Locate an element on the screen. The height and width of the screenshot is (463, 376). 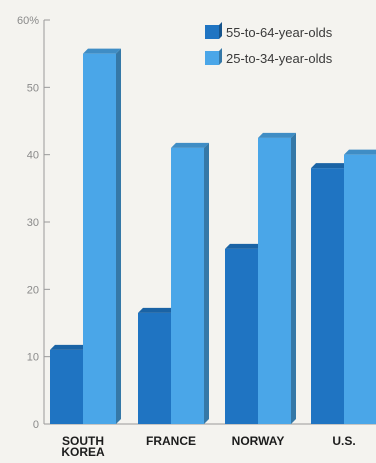
y-tick-label: 10 is located at coordinates (33, 358).